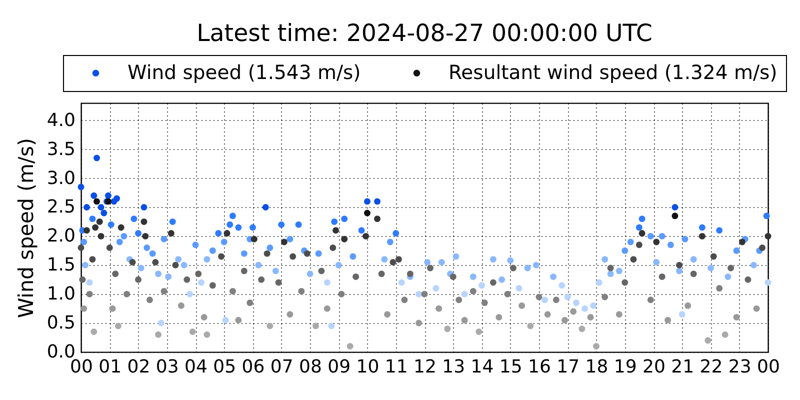  What do you see at coordinates (196, 367) in the screenshot?
I see `x-tick-label: 04` at bounding box center [196, 367].